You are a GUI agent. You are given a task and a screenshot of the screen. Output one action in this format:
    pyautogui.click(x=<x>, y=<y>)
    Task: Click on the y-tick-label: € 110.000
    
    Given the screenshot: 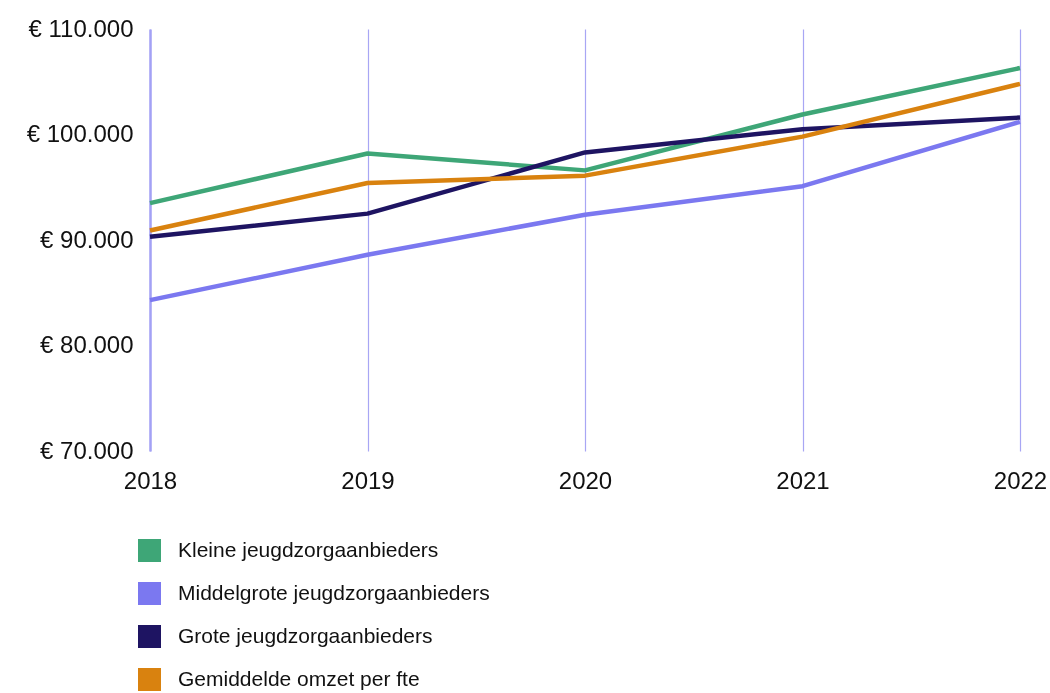 What is the action you would take?
    pyautogui.click(x=81, y=28)
    